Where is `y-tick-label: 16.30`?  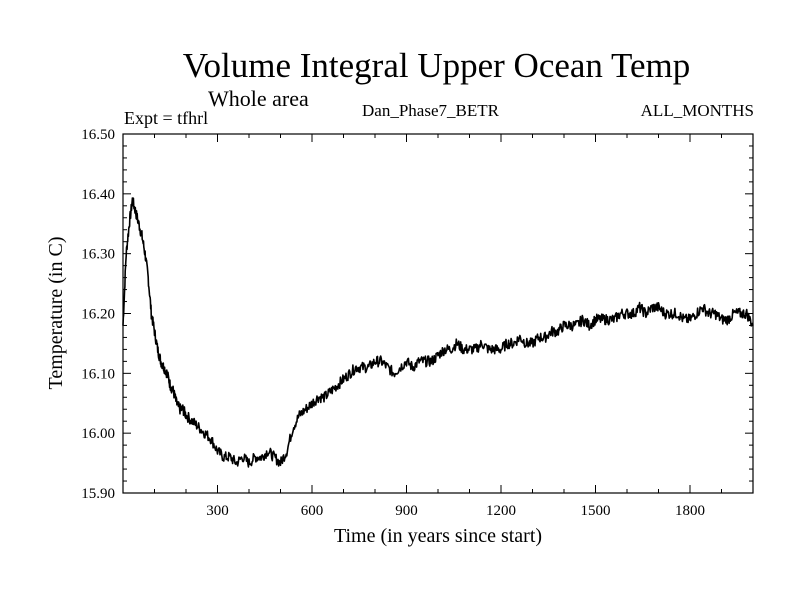 y-tick-label: 16.30 is located at coordinates (98, 255).